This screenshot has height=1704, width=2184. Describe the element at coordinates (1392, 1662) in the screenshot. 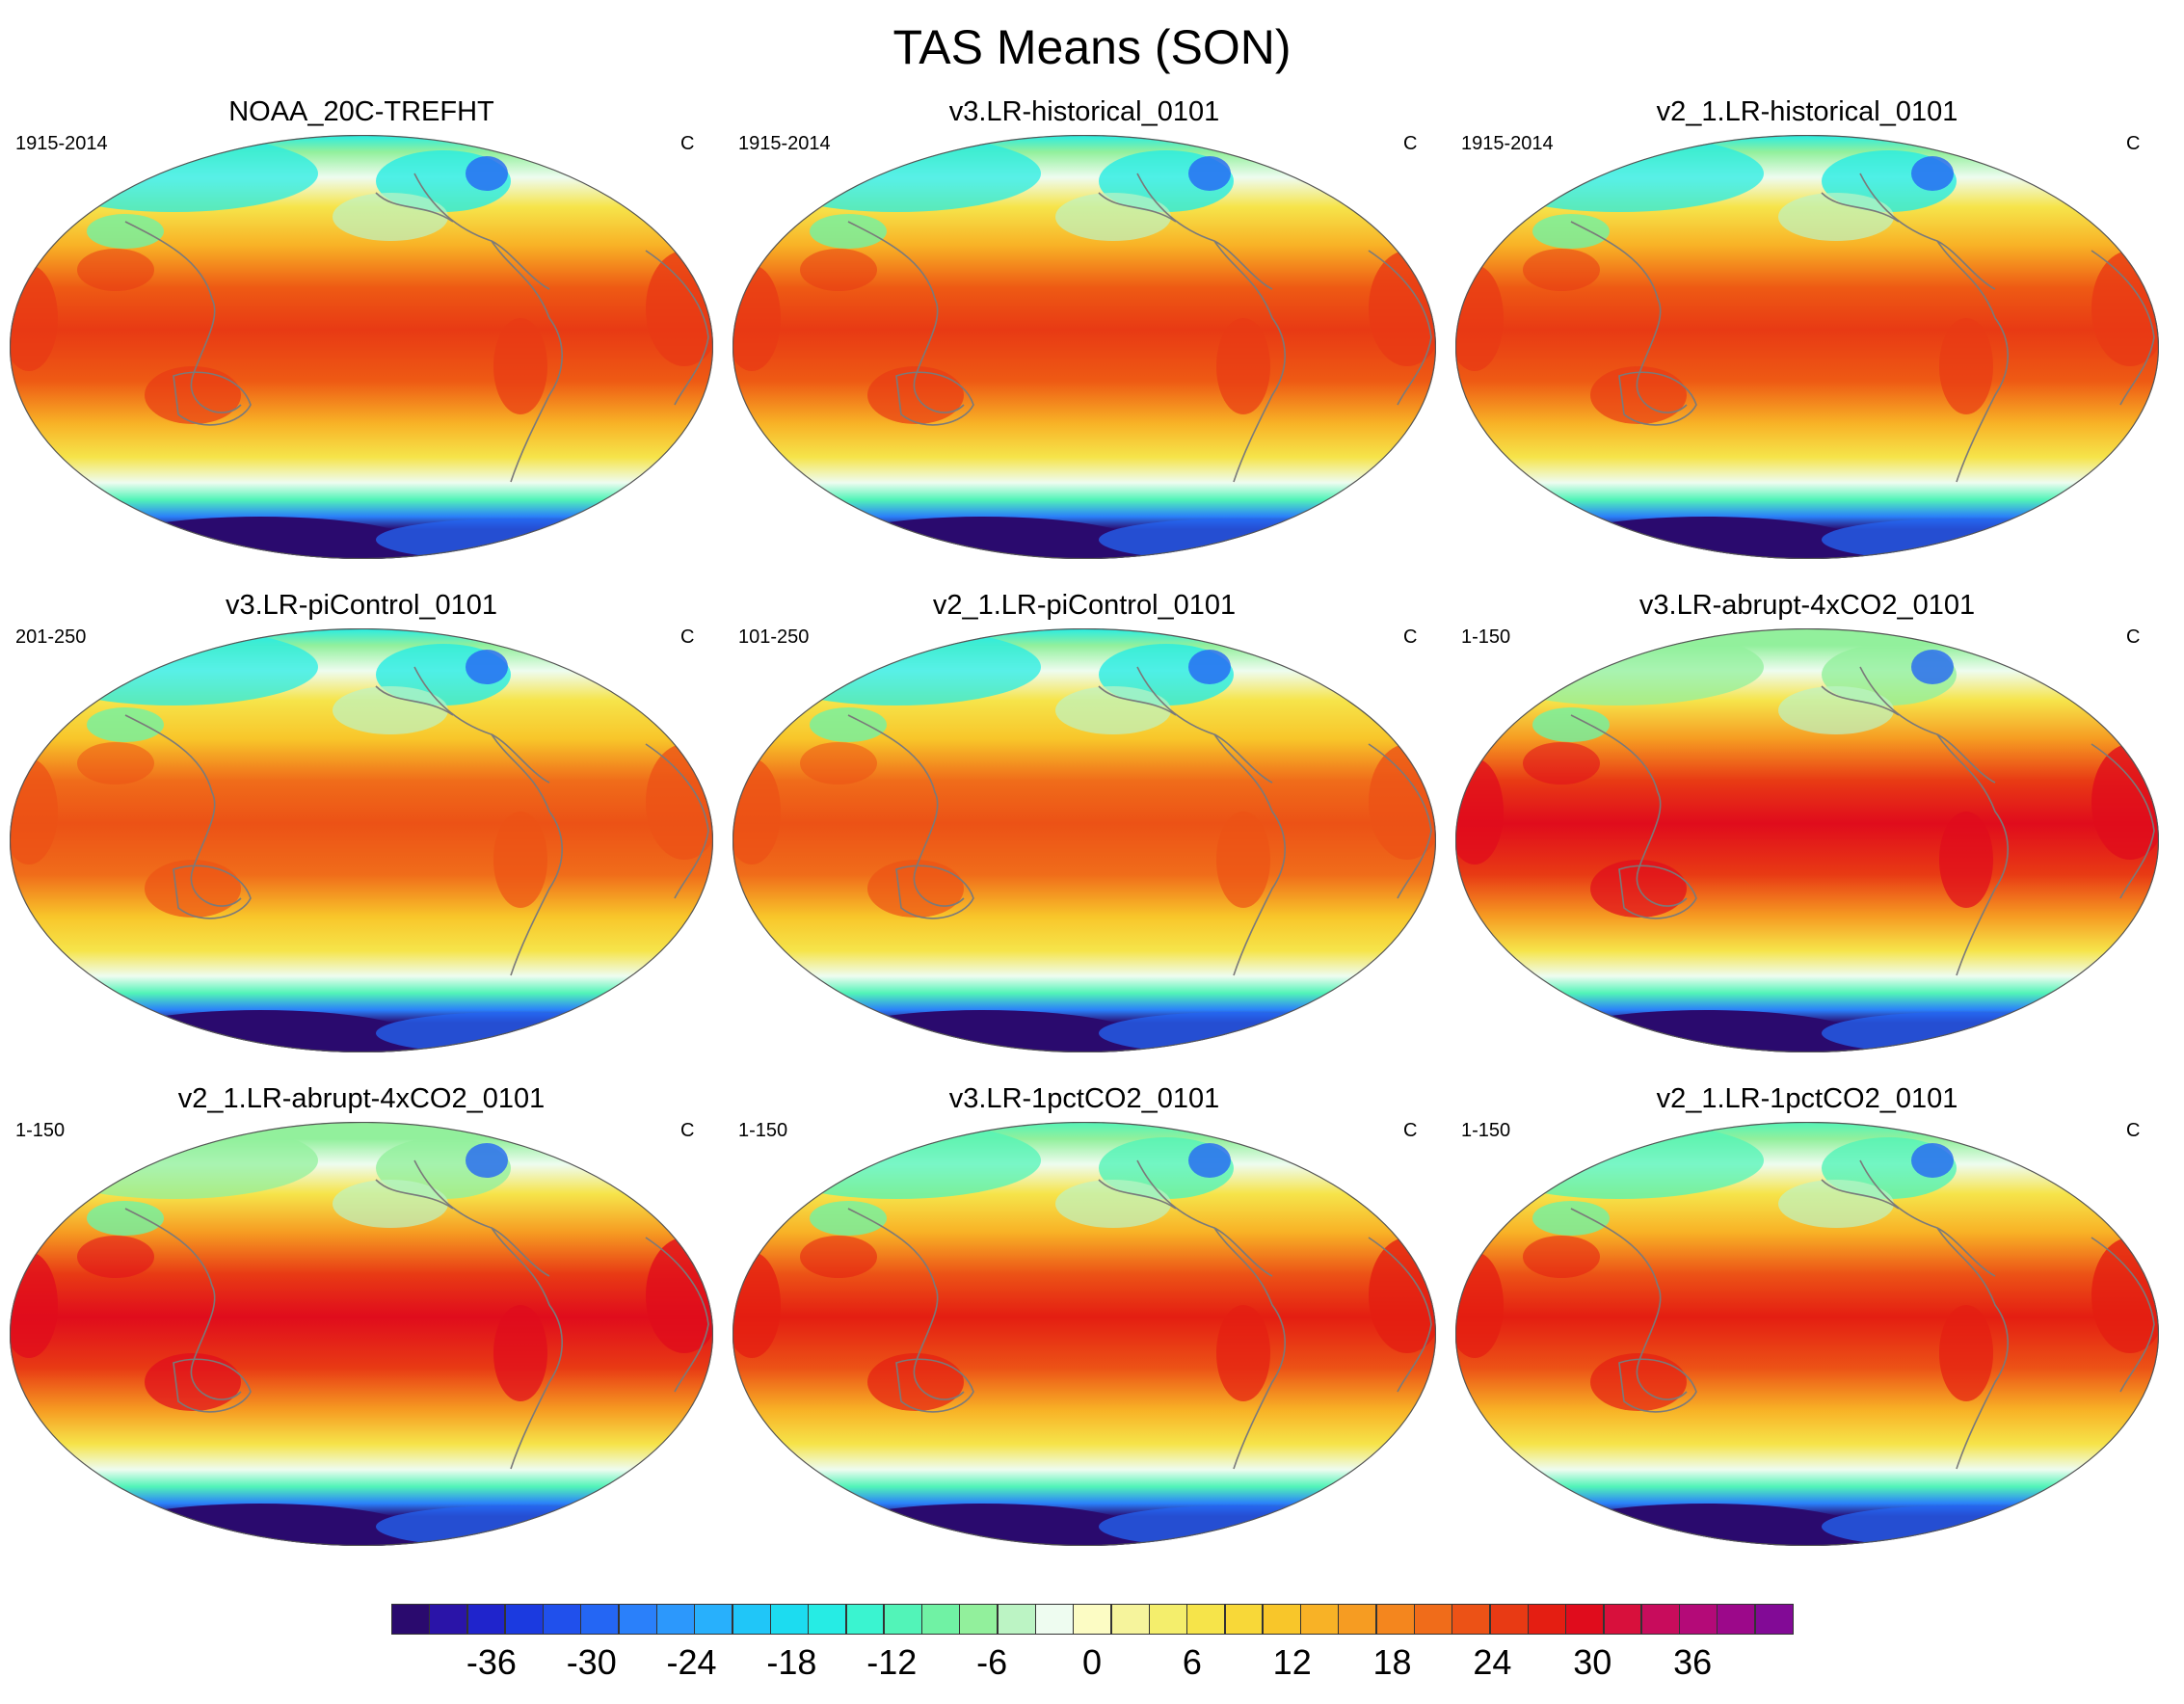

I see `colorbar-tick-label: 18` at that location.